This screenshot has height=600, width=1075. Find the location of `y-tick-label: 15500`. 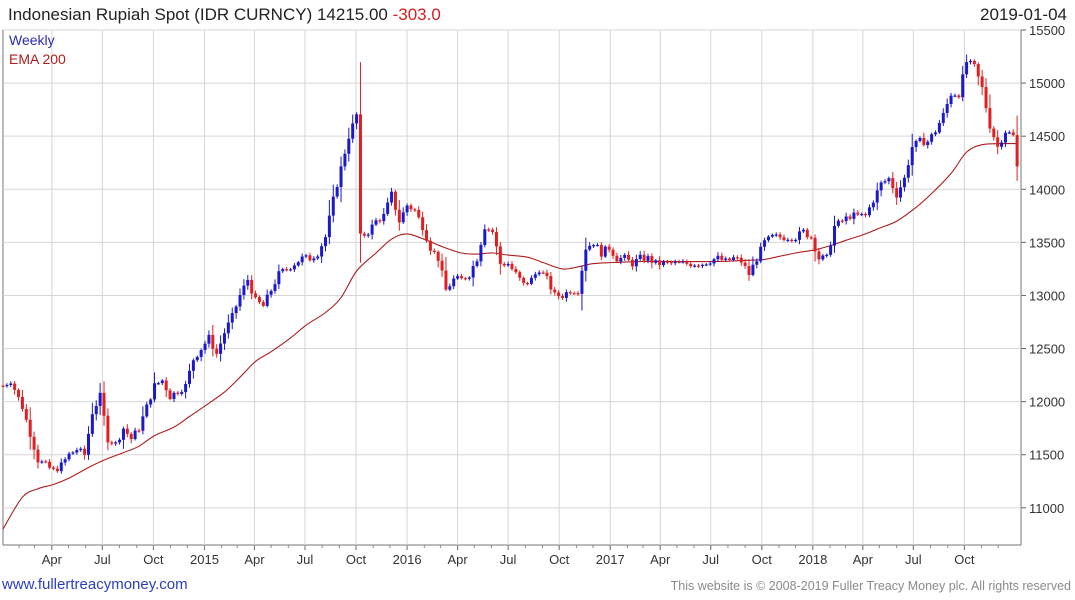

y-tick-label: 15500 is located at coordinates (1047, 30).